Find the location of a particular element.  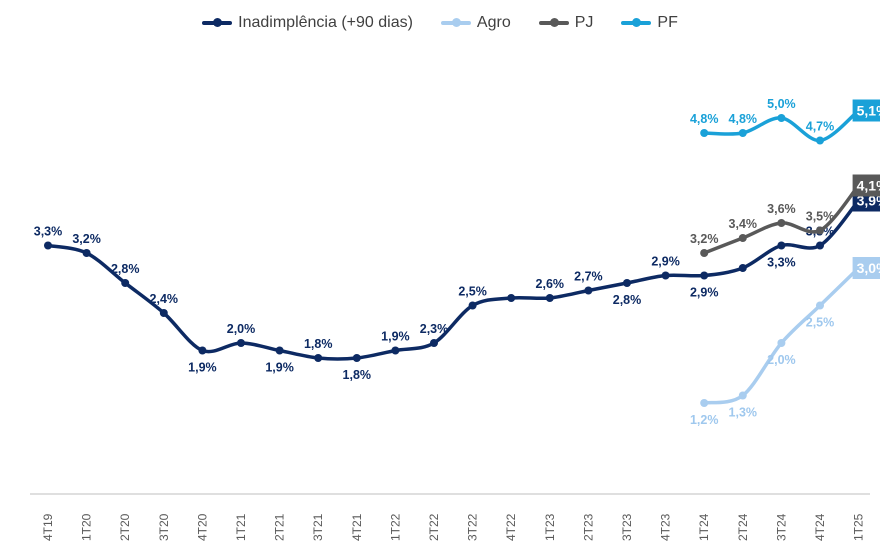

x-tick-label: 2T24 is located at coordinates (743, 527).